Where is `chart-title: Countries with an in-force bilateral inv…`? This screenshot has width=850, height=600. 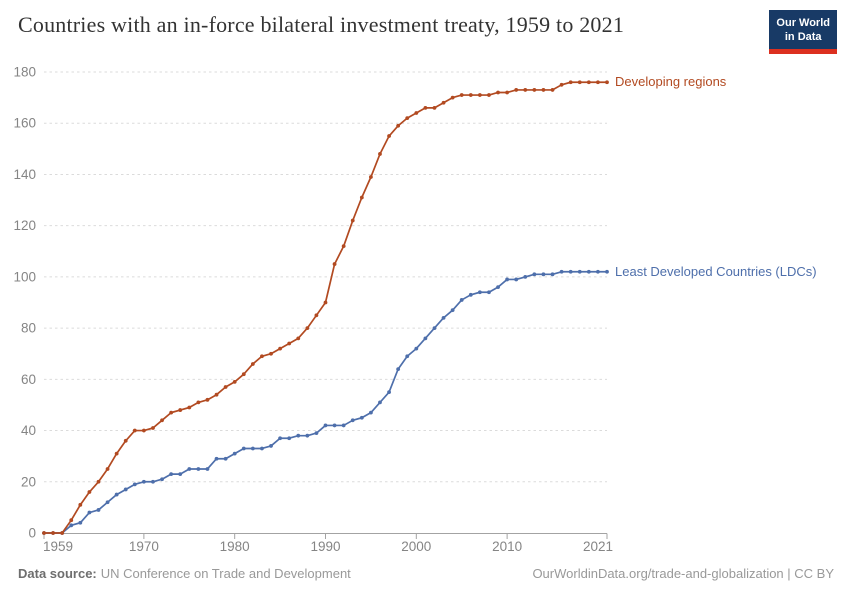
chart-title: Countries with an in-force bilateral inv… is located at coordinates (321, 24).